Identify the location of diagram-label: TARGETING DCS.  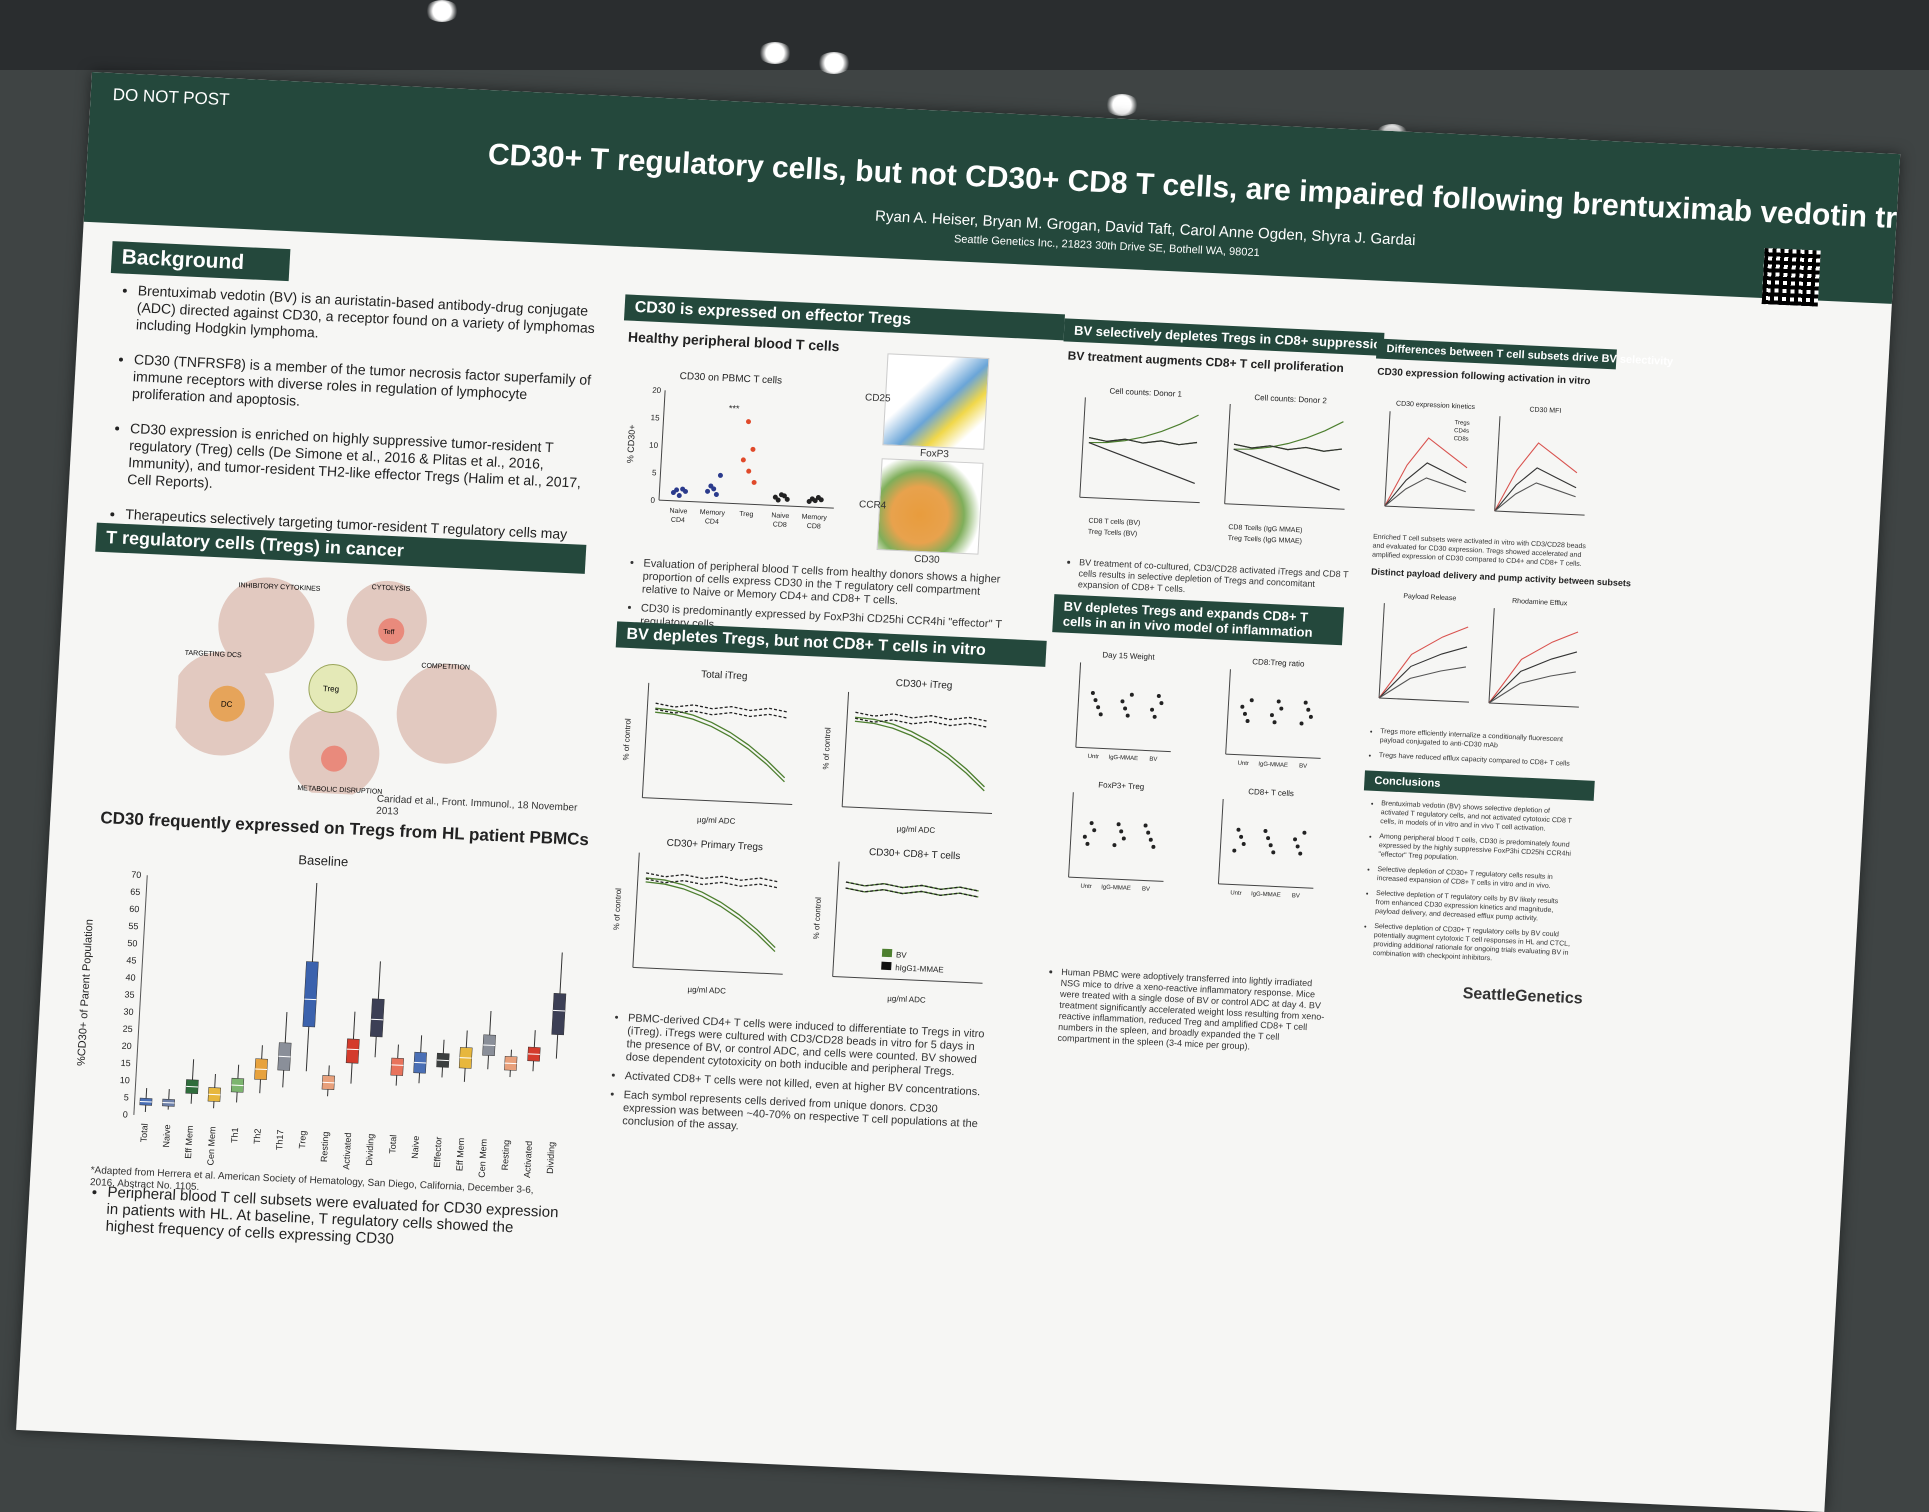
(214, 655).